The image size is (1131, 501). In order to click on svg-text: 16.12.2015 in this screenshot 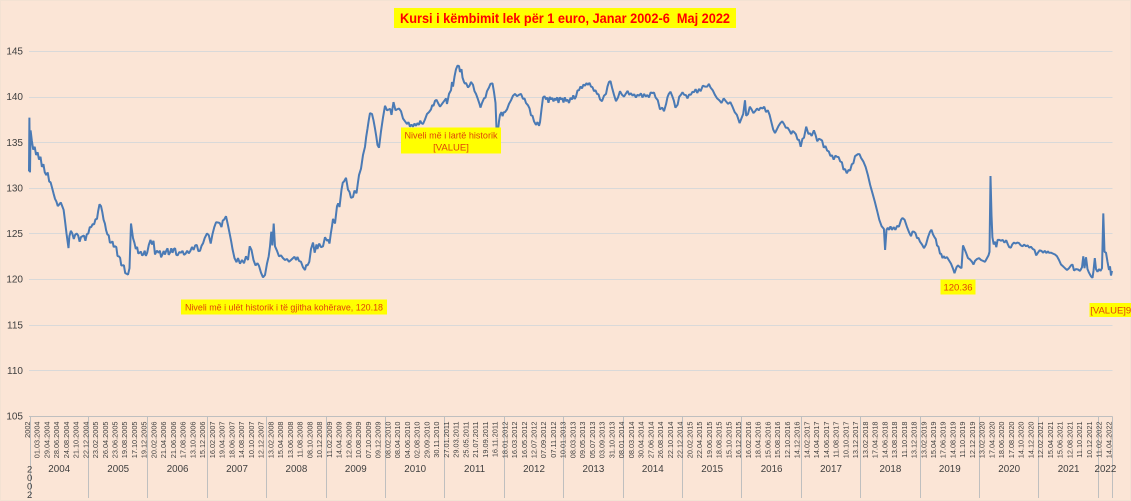, I will do `click(738, 440)`.